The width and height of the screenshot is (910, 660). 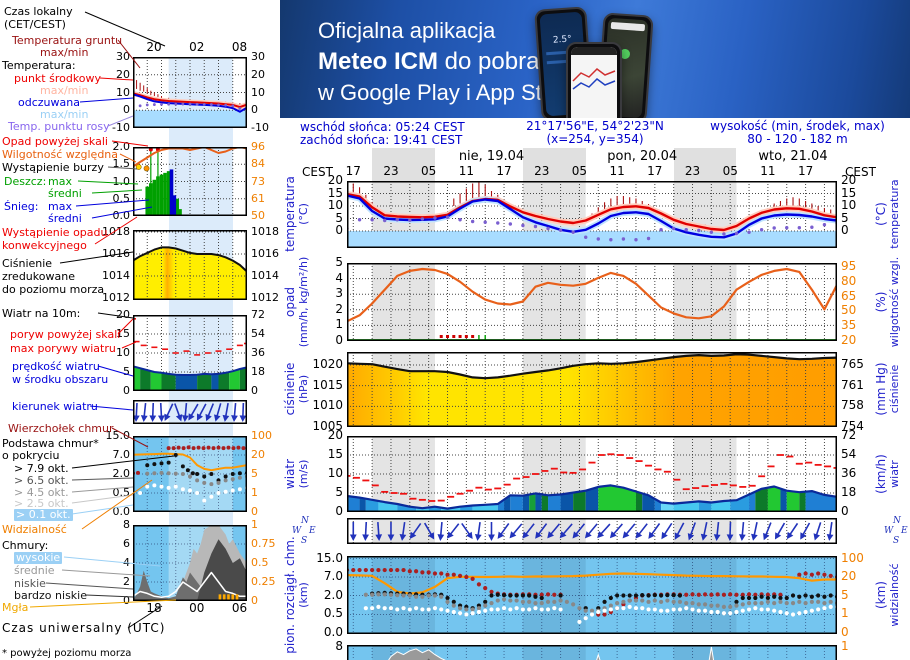 What do you see at coordinates (881, 474) in the screenshot?
I see `main-axis-title-wind-right-line1: (km/h)` at bounding box center [881, 474].